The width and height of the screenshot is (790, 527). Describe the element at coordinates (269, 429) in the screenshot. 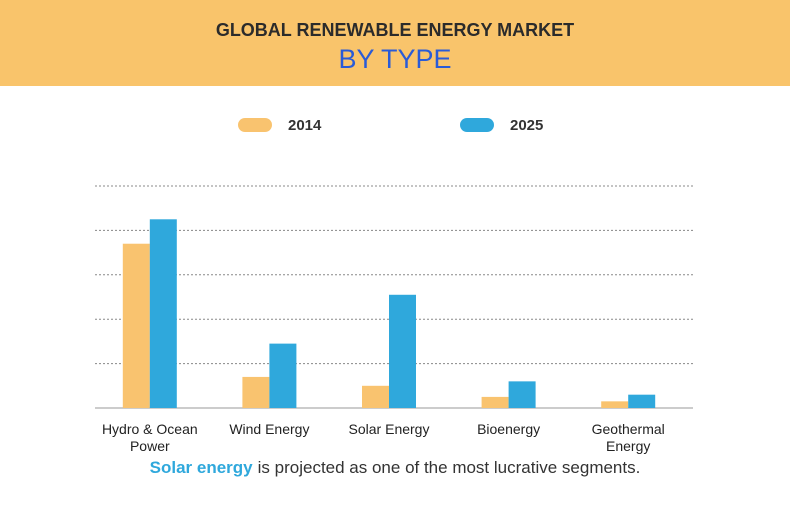

I see `x-tick-label: Wind Energy` at that location.